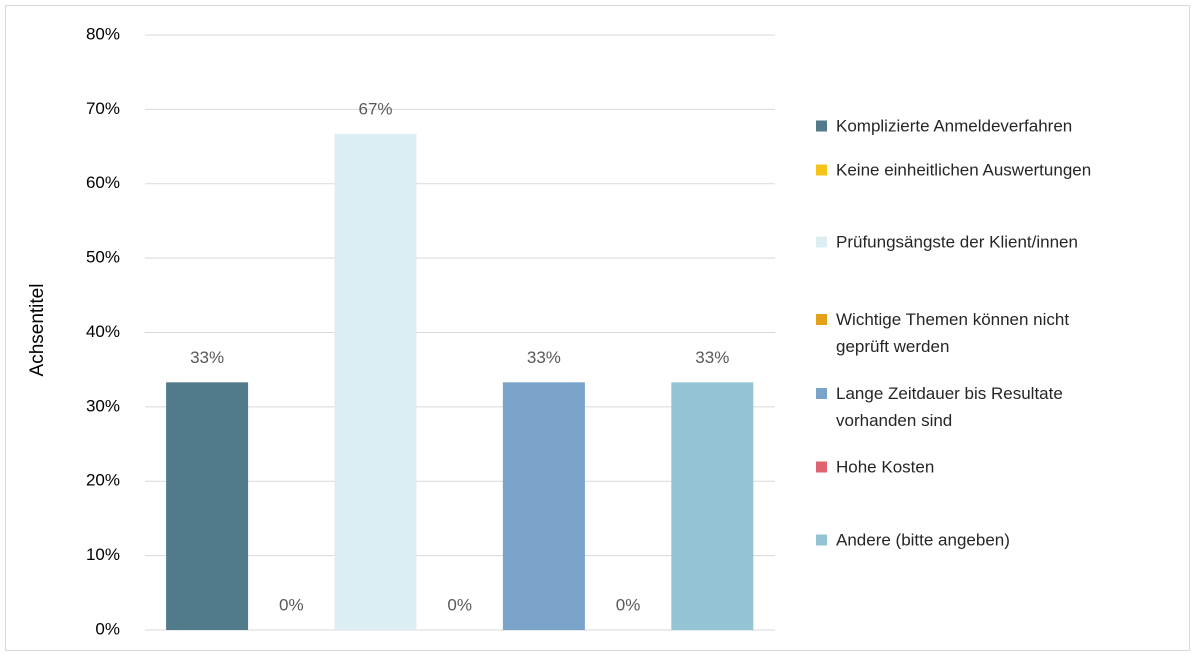 This screenshot has width=1195, height=657. Describe the element at coordinates (103, 108) in the screenshot. I see `y-tick-label: 70%` at that location.